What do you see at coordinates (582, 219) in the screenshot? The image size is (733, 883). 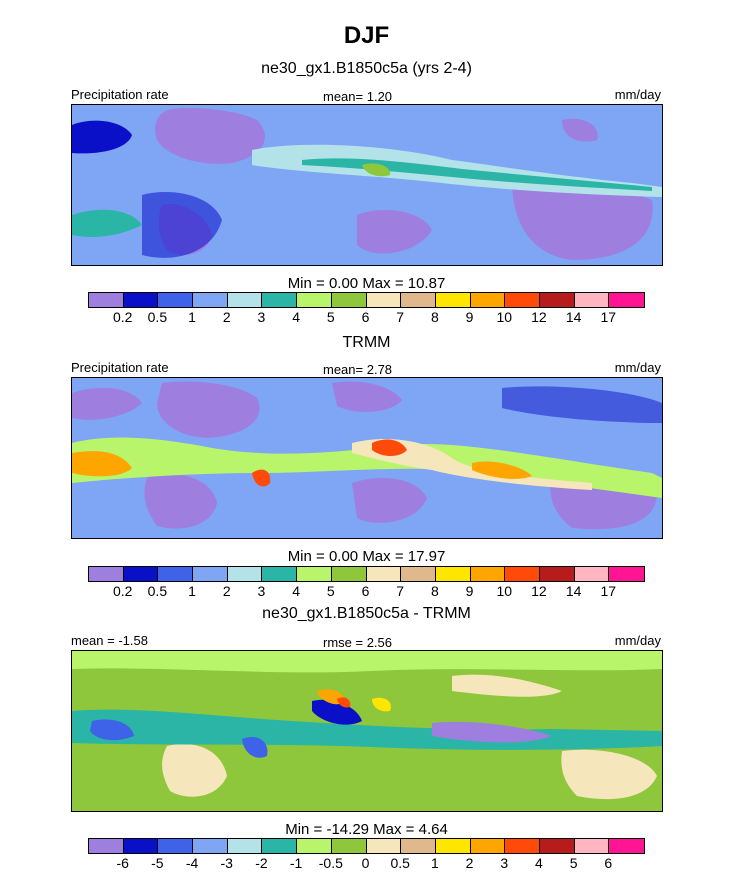 I see `panel1-dry-pacific-south` at bounding box center [582, 219].